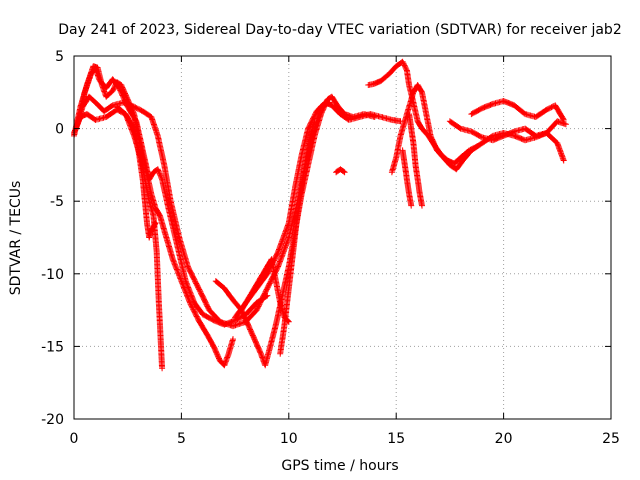  What do you see at coordinates (59, 57) in the screenshot?
I see `y-tick-label: 5` at bounding box center [59, 57].